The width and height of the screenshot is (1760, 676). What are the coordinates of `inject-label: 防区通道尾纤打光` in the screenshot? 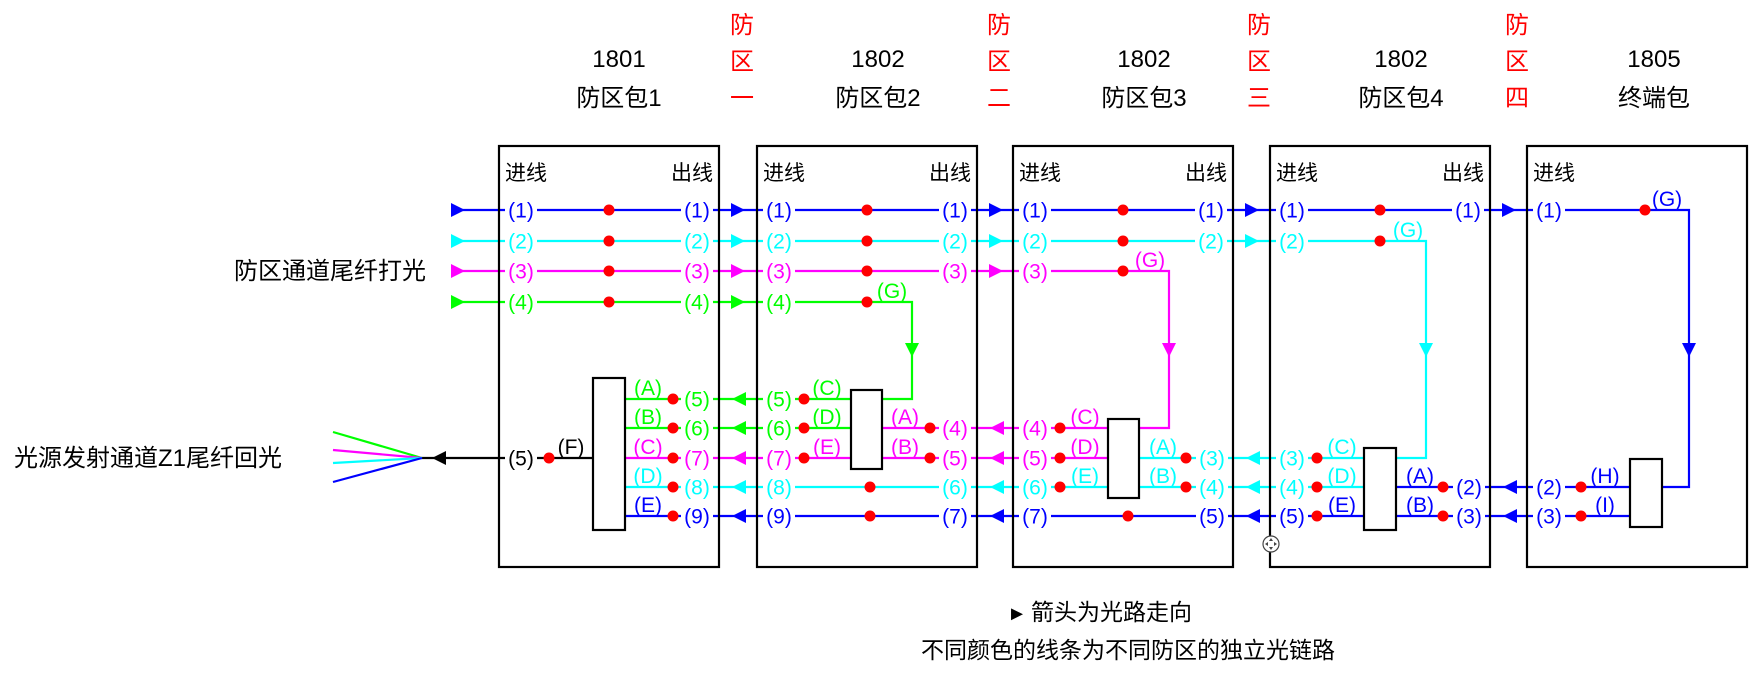 It's located at (330, 271).